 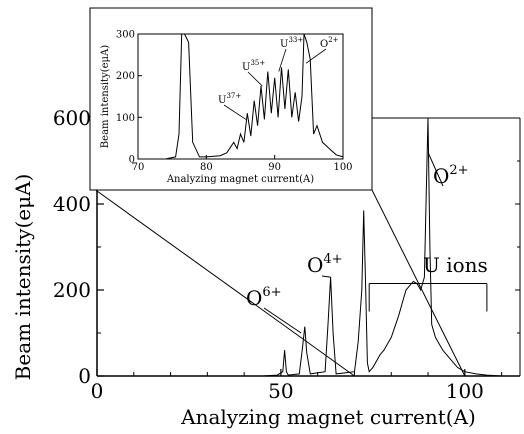 I want to click on inset-y-axis-label: Beam intensity(eμA), so click(x=105, y=96).